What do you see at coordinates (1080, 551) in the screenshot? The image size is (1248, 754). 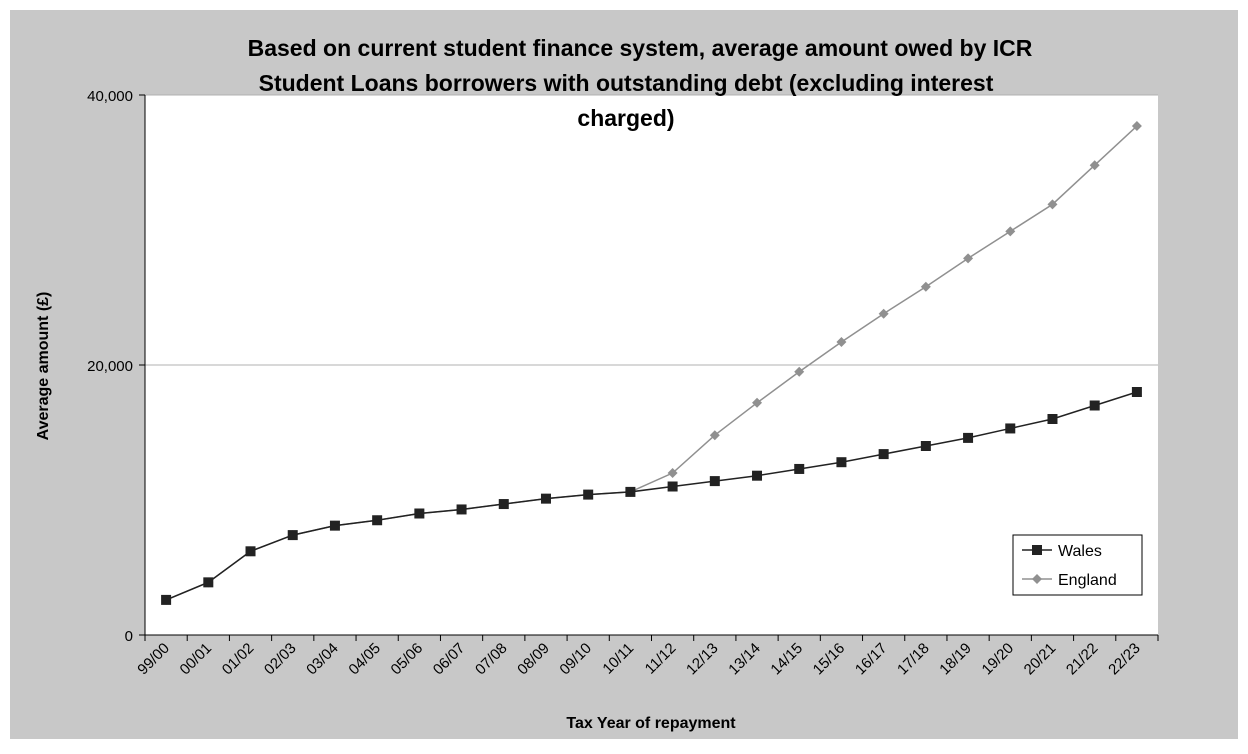 I see `legend-wales-label: Wales` at bounding box center [1080, 551].